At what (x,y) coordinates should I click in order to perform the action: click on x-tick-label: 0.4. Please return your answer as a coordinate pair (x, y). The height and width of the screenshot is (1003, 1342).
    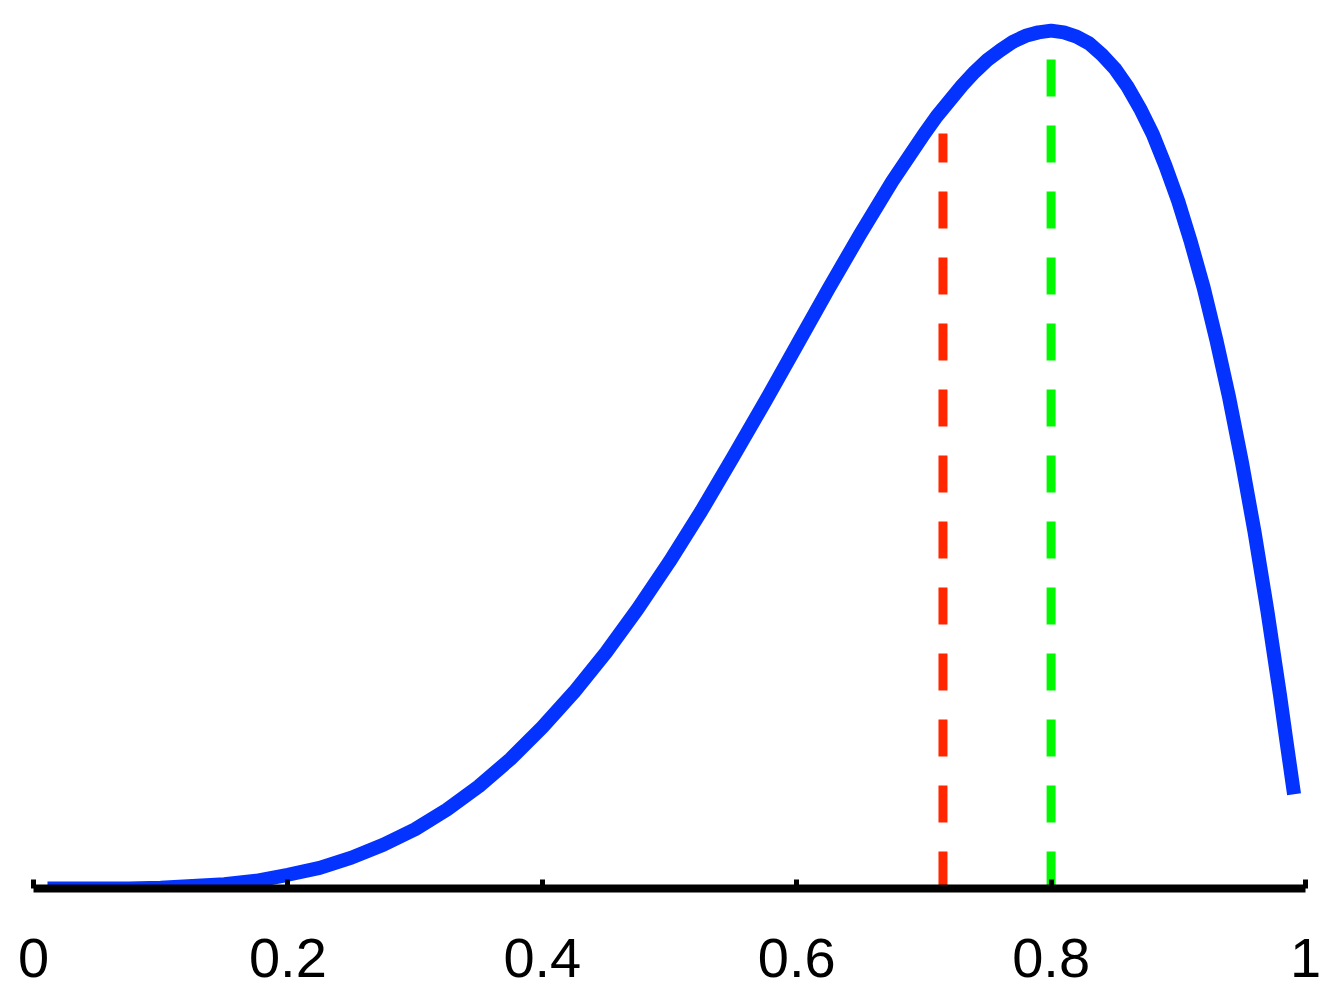
    Looking at the image, I should click on (542, 957).